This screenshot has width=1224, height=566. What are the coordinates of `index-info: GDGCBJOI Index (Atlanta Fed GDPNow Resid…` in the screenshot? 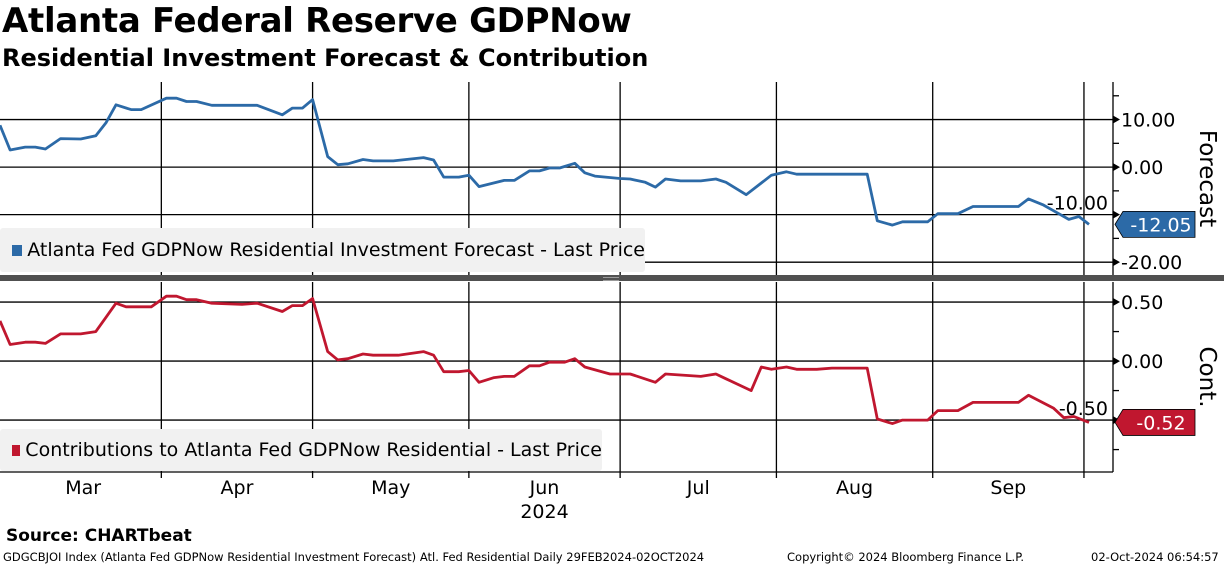 It's located at (354, 557).